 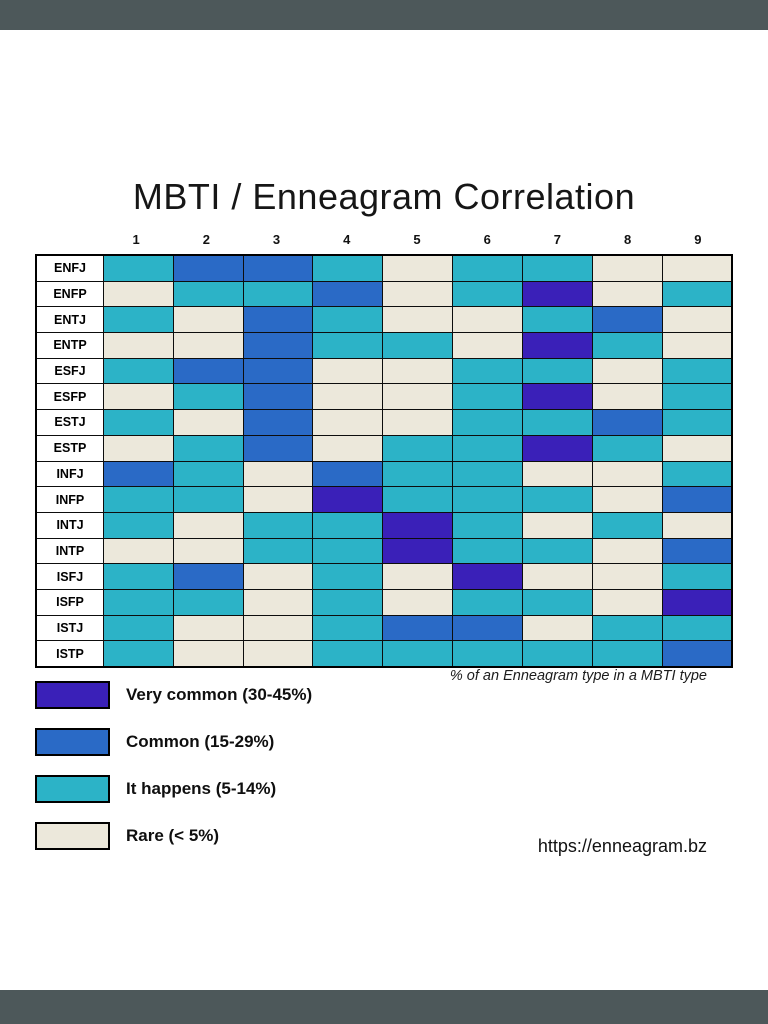 I want to click on column-header: 3, so click(x=276, y=239).